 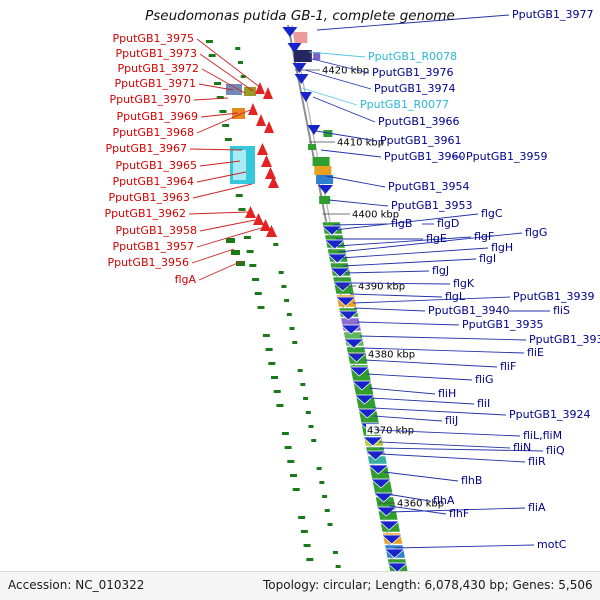 I want to click on gene-label-right: PputGB1_3953, so click(x=432, y=205).